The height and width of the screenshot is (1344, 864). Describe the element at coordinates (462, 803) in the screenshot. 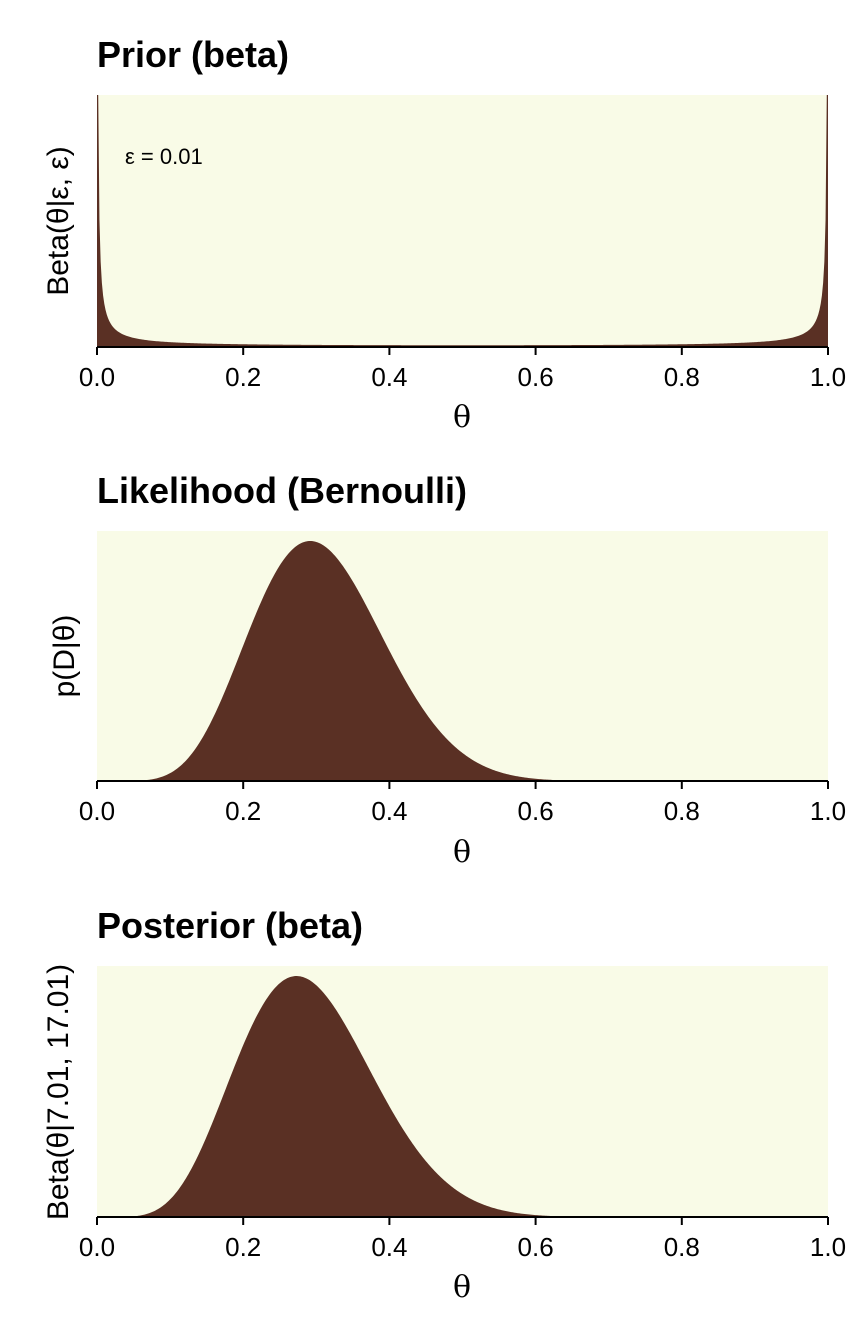

I see `likelihood-x-ticks: 0.0 0.2 0.4 0.6 0.8 1.0` at that location.